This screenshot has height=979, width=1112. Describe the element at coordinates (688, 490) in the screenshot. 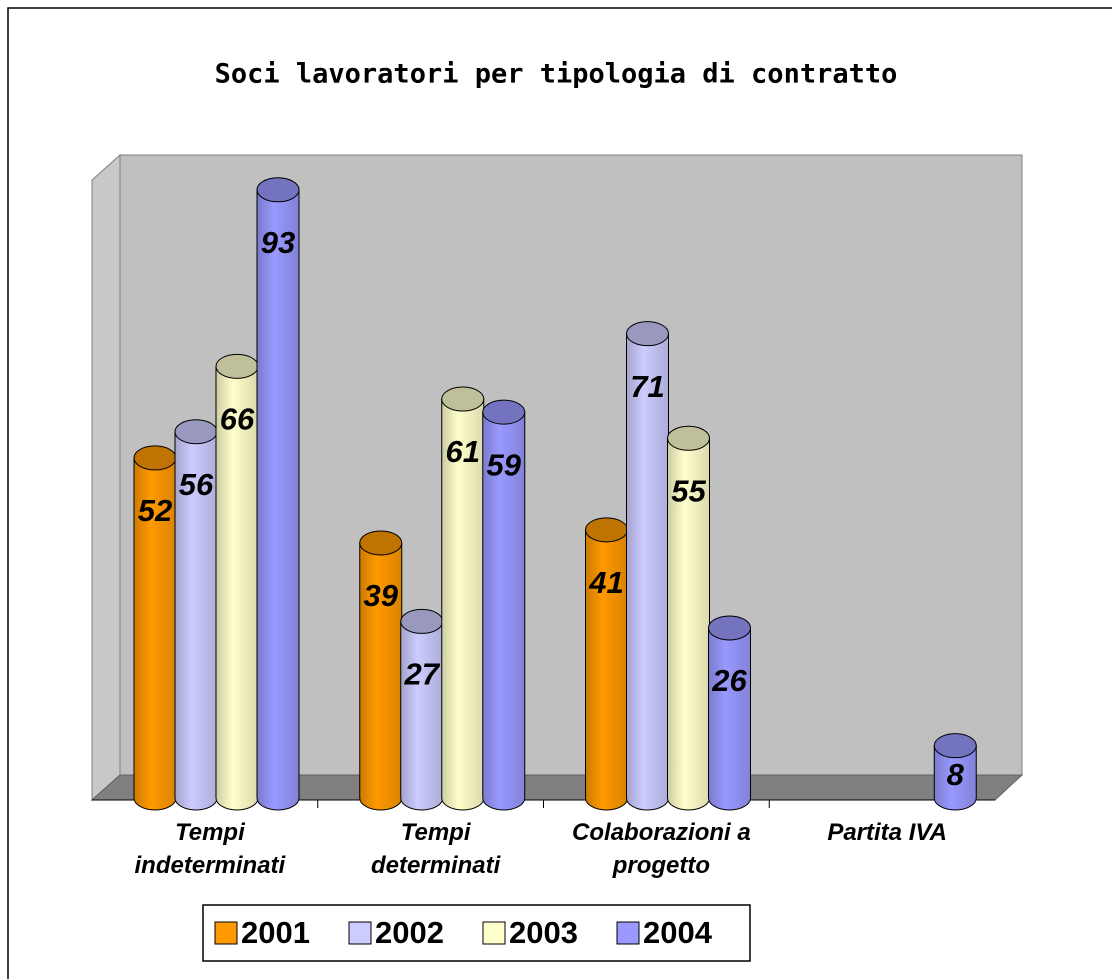

I see `data-label: 55` at that location.